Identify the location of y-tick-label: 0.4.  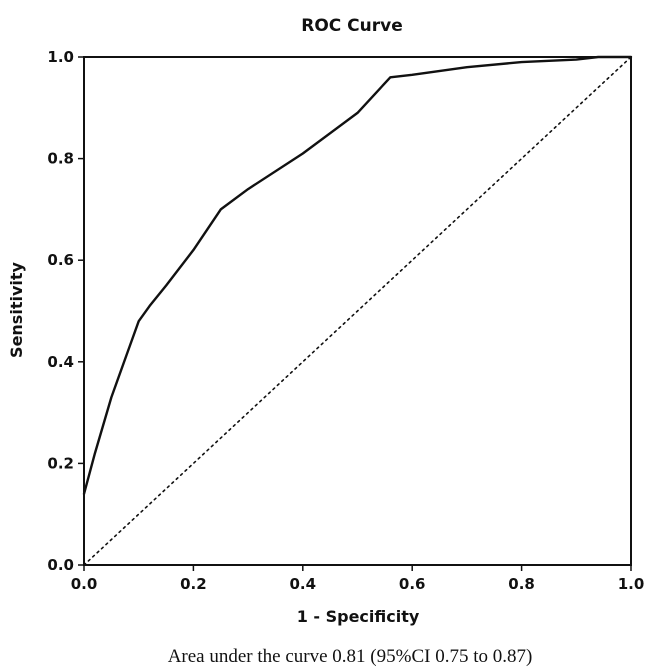
(60, 362).